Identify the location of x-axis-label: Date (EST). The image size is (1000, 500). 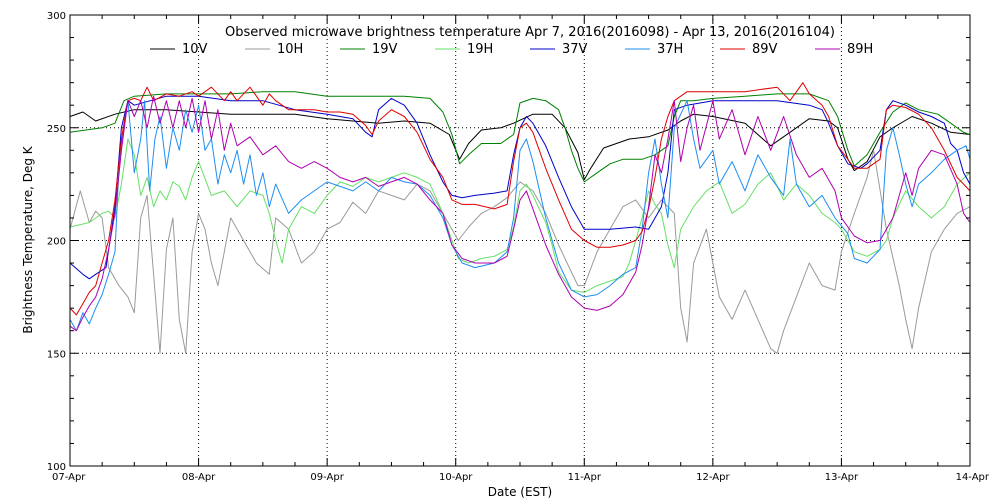
(520, 492).